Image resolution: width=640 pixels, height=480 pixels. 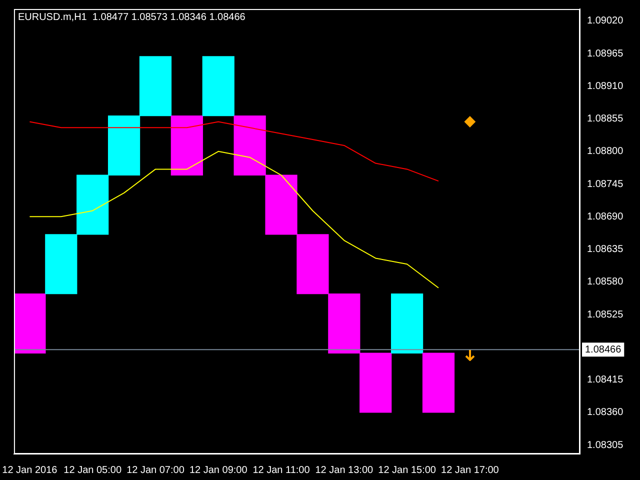 What do you see at coordinates (605, 21) in the screenshot?
I see `y-tick-label: 1.09020` at bounding box center [605, 21].